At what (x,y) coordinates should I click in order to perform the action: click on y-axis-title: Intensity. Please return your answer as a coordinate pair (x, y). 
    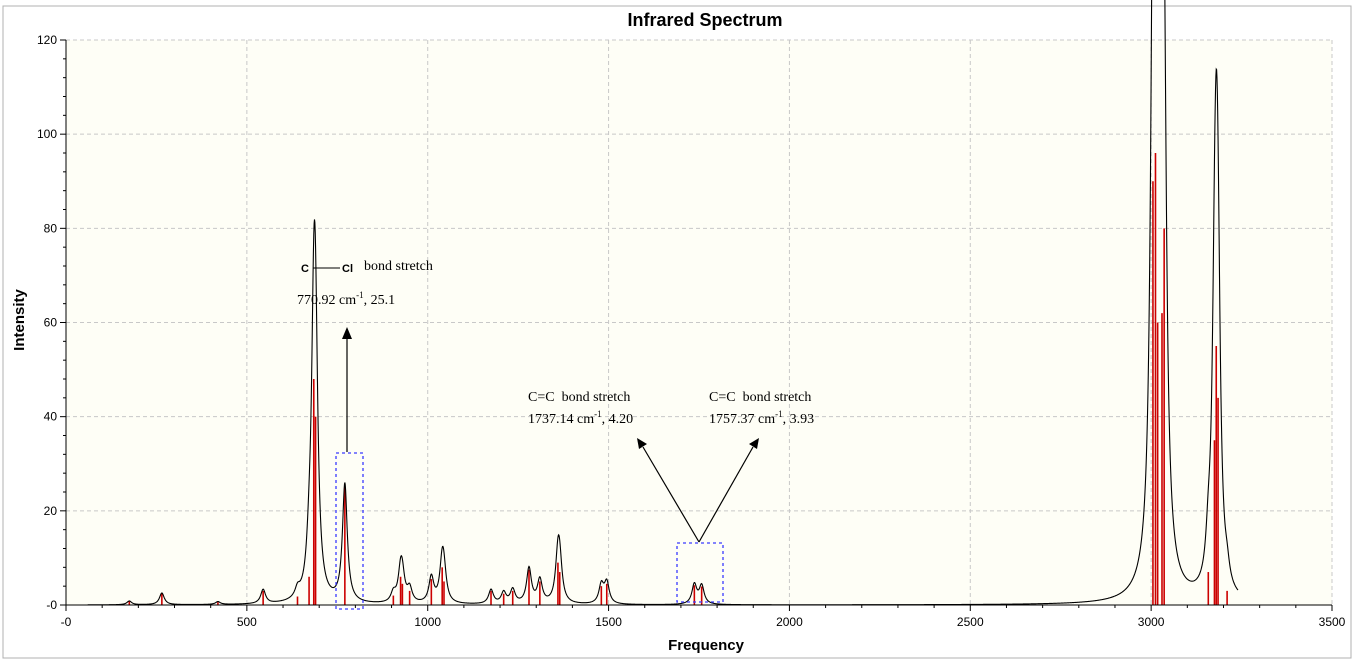
    Looking at the image, I should click on (19, 320).